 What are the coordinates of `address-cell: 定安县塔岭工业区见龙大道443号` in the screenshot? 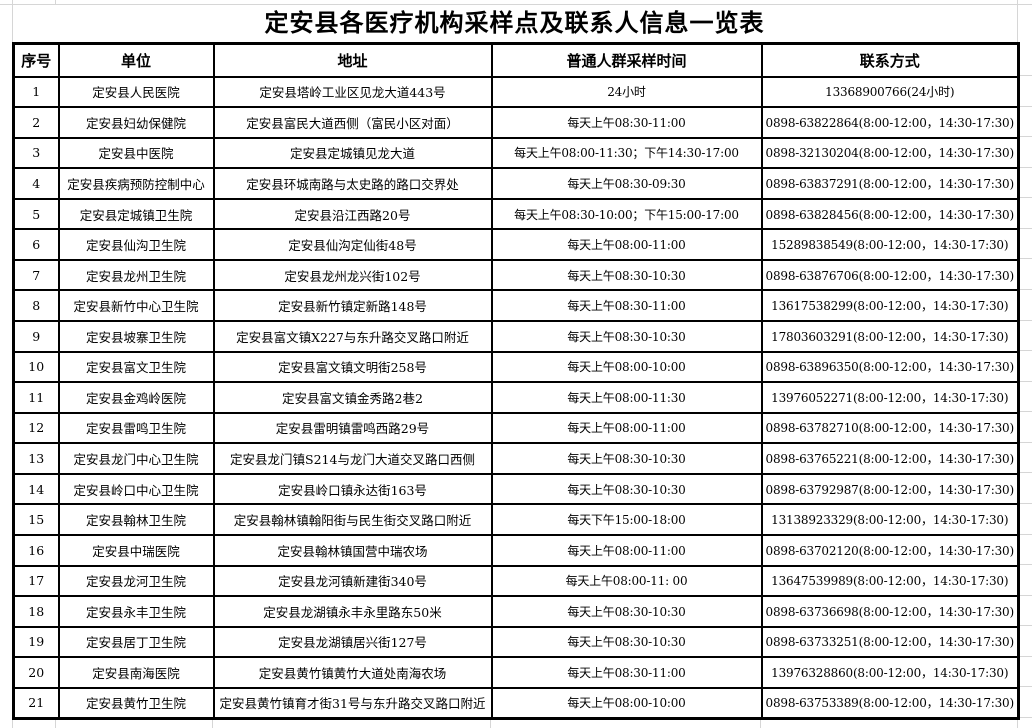 It's located at (352, 92).